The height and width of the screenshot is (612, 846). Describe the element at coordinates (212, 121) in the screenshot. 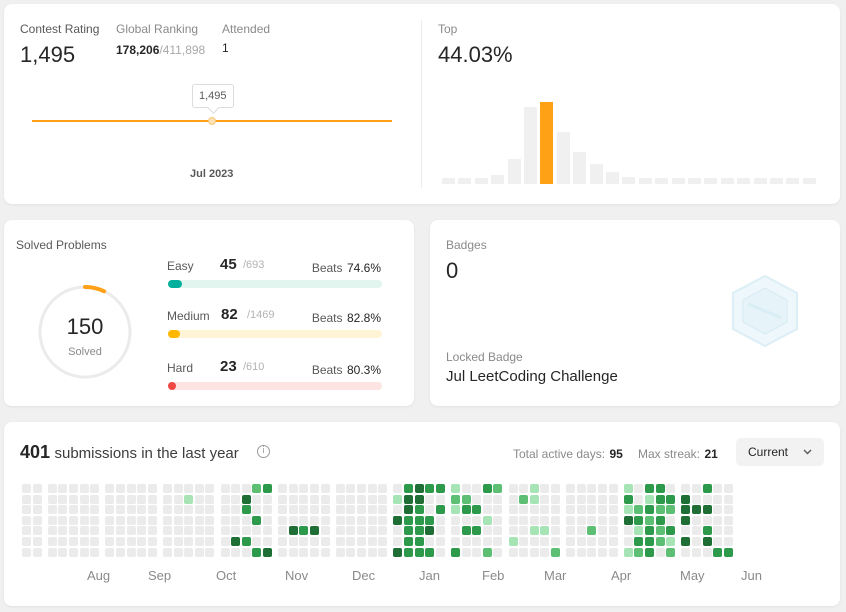

I see `rating-point` at that location.